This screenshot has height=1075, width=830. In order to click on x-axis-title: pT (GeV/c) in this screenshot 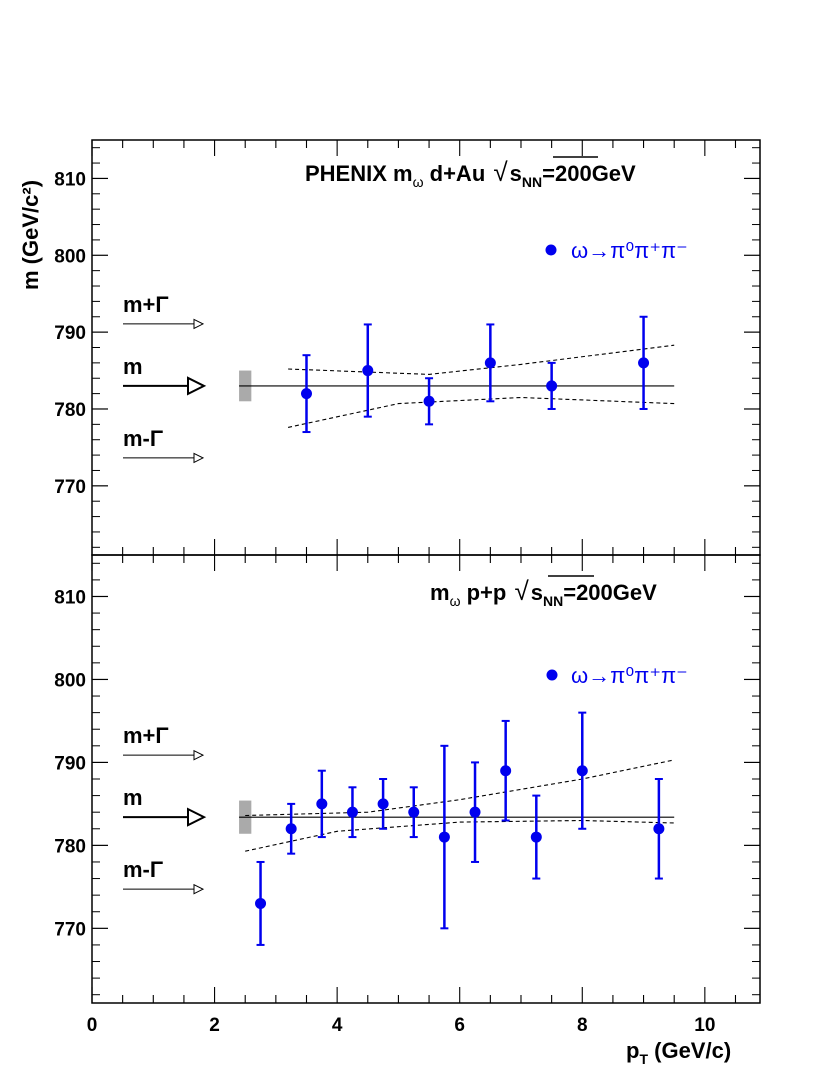, I will do `click(678, 1052)`.